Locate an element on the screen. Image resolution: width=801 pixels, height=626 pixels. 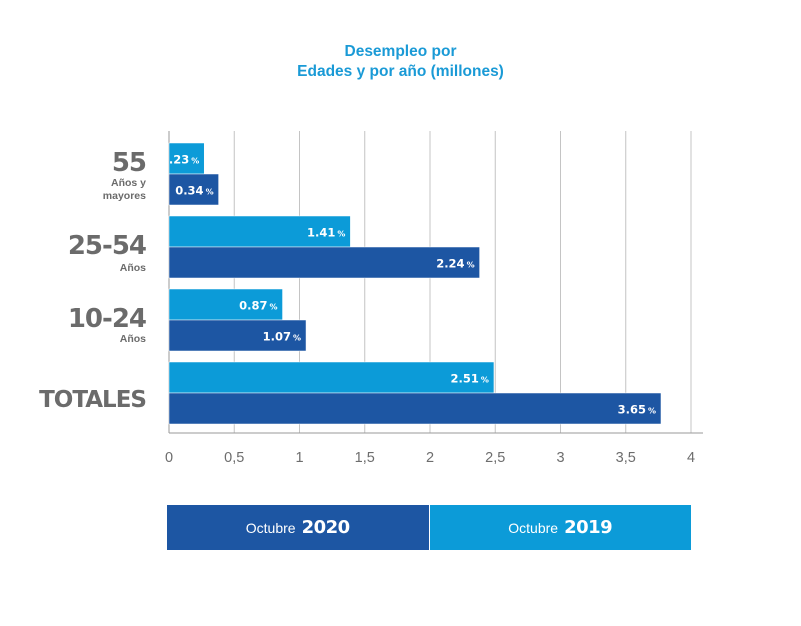
chart-title-line-2: Edades y por año (millones) is located at coordinates (400, 71).